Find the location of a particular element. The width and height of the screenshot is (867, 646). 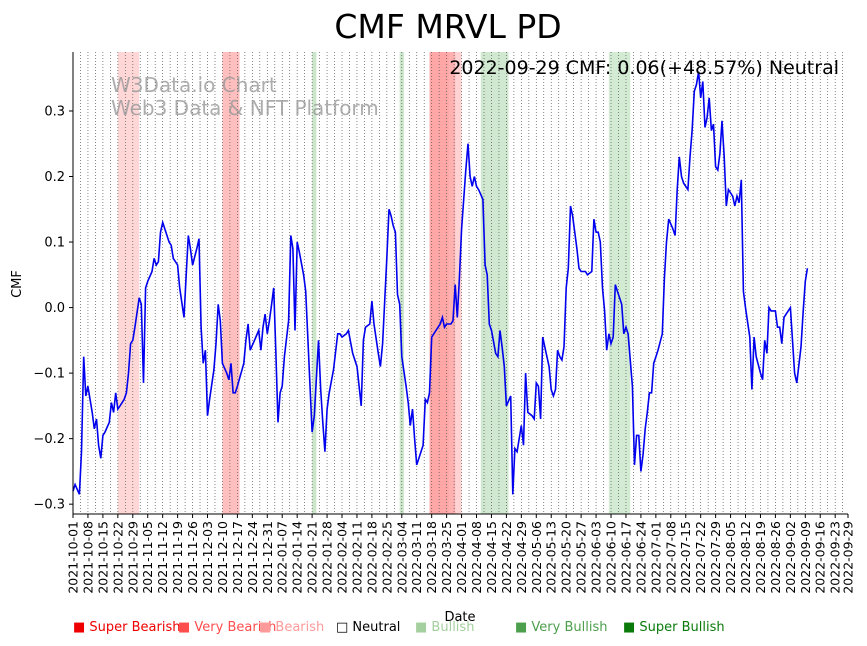

legend-item-super-bullish: ■ Super Bullish is located at coordinates (674, 627).